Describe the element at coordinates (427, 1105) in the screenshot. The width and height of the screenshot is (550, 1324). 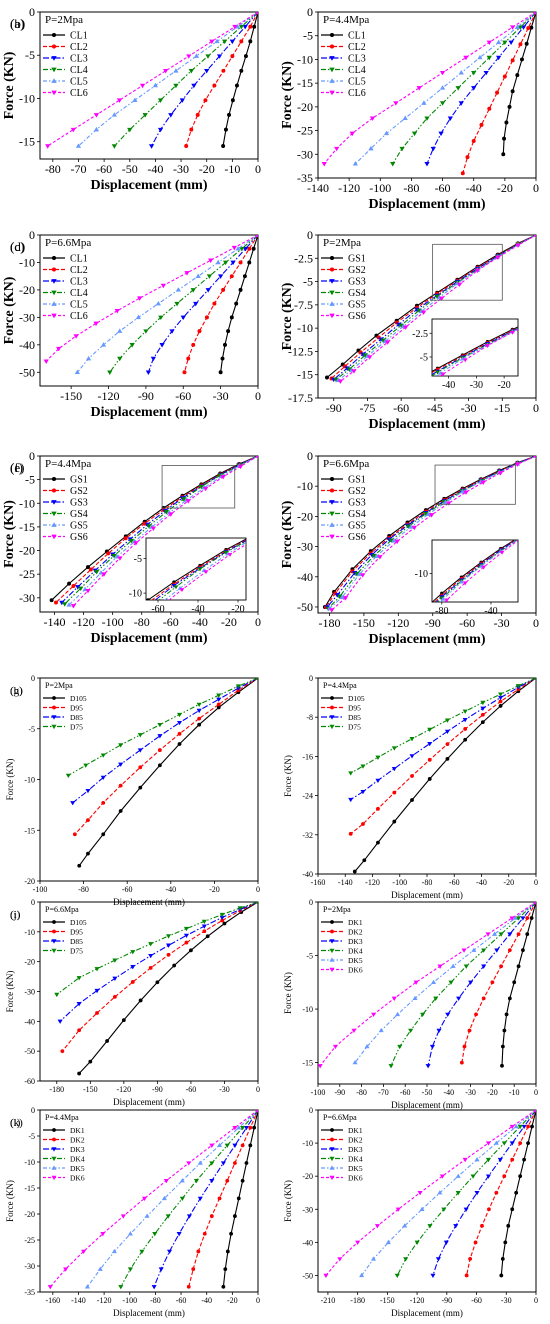
I see `x-axis-title: Displacement (mm)` at that location.